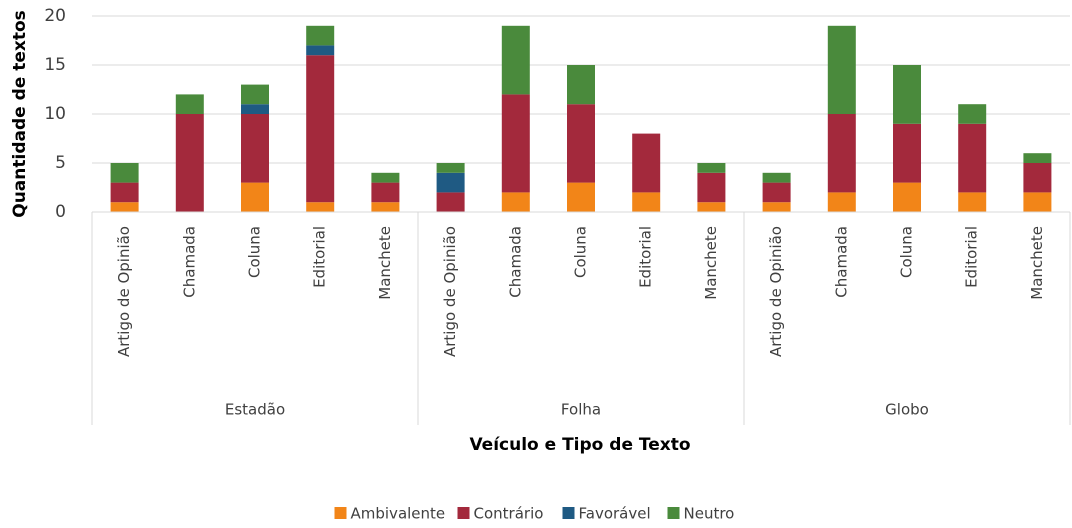  What do you see at coordinates (255, 410) in the screenshot?
I see `group-label: Estadão` at bounding box center [255, 410].